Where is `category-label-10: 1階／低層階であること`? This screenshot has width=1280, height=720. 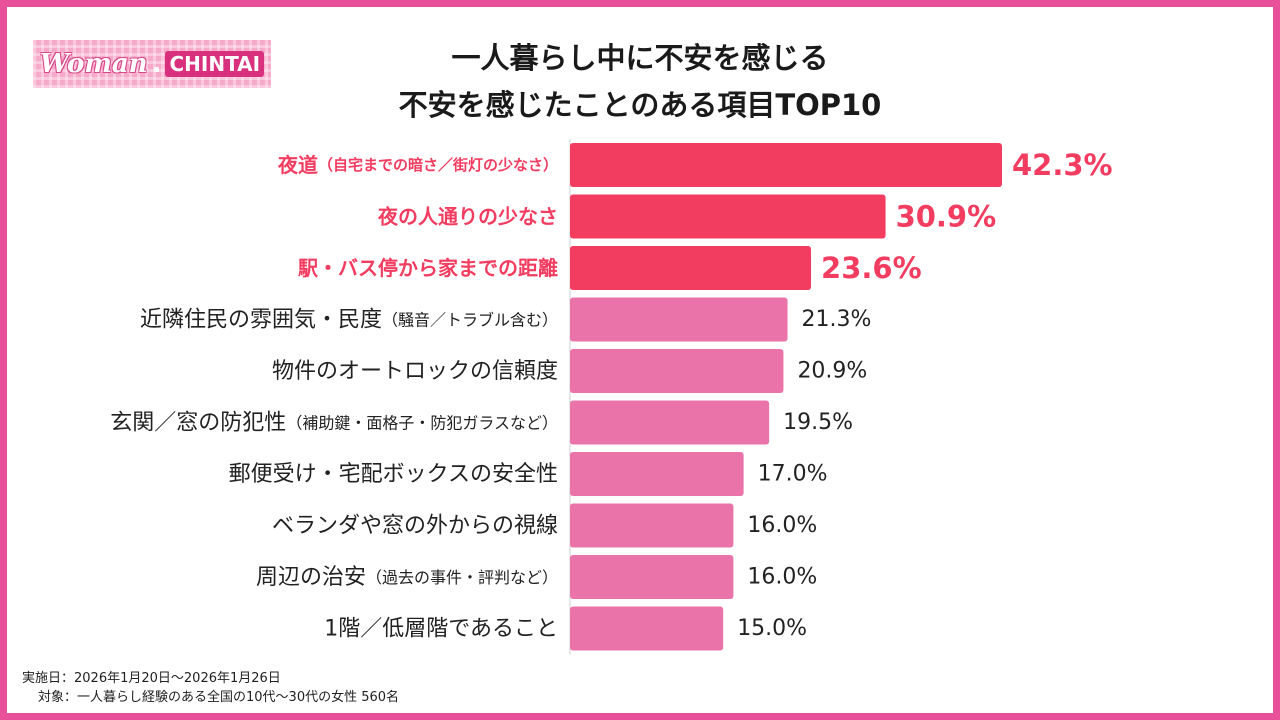 category-label-10: 1階／低層階であること is located at coordinates (441, 628).